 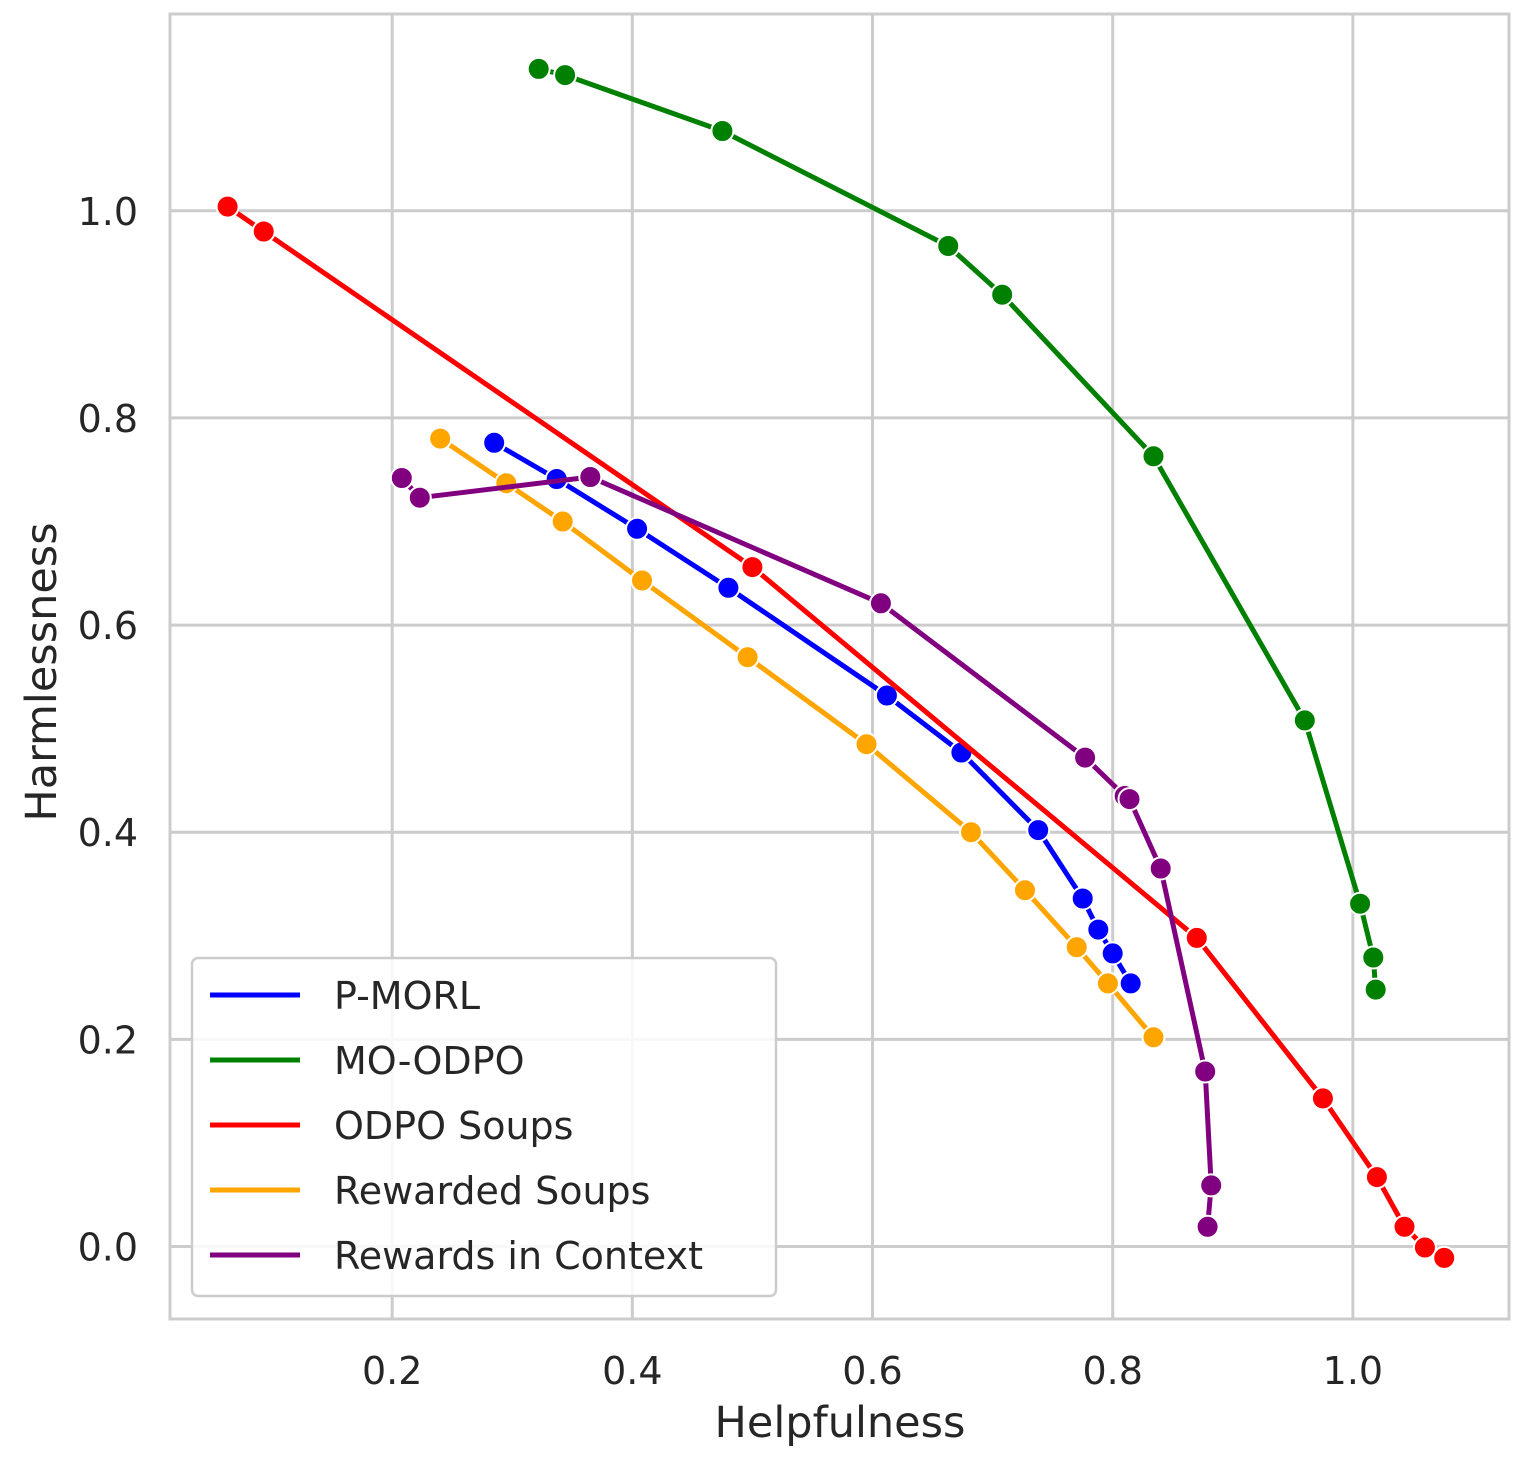 I want to click on y-tick-label: 1.0, so click(x=108, y=212).